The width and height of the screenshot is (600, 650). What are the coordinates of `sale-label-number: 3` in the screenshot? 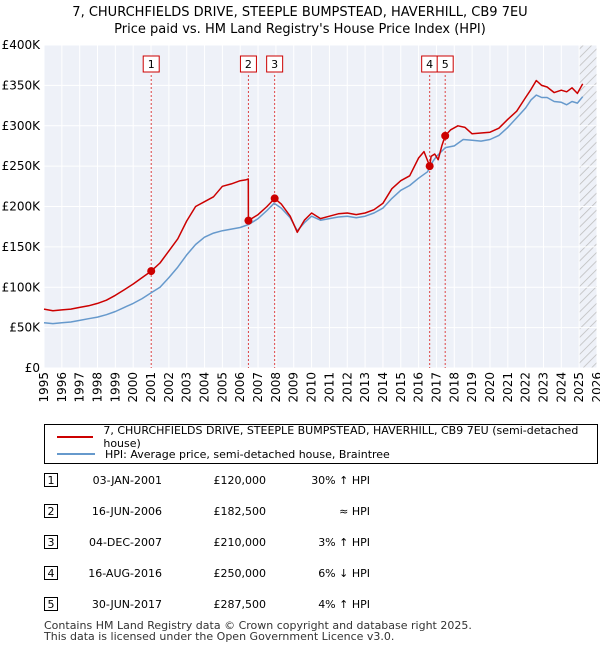 It's located at (274, 64).